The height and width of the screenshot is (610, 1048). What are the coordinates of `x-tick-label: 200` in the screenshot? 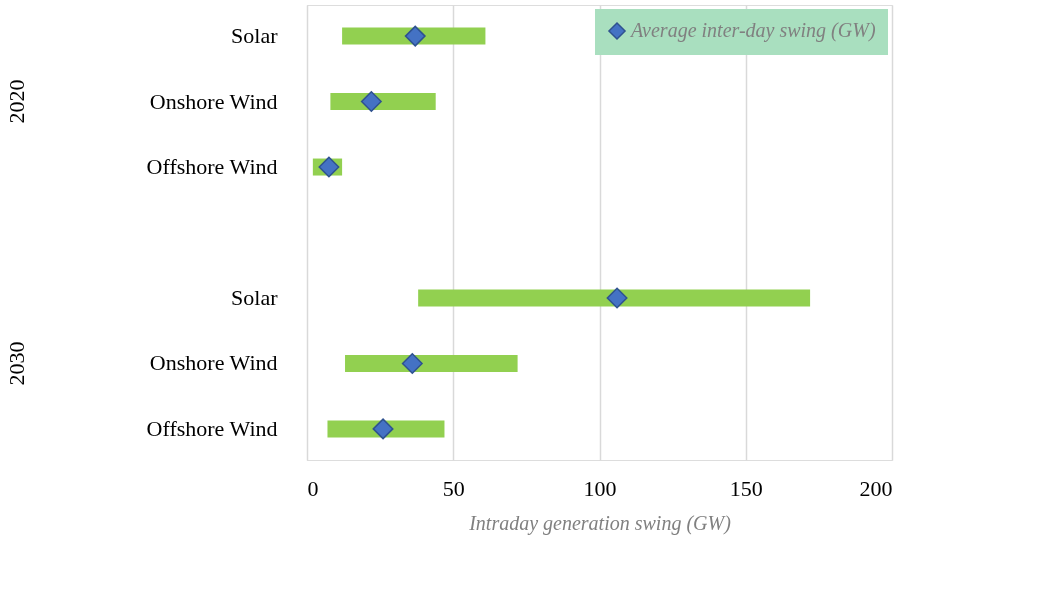 It's located at (876, 488).